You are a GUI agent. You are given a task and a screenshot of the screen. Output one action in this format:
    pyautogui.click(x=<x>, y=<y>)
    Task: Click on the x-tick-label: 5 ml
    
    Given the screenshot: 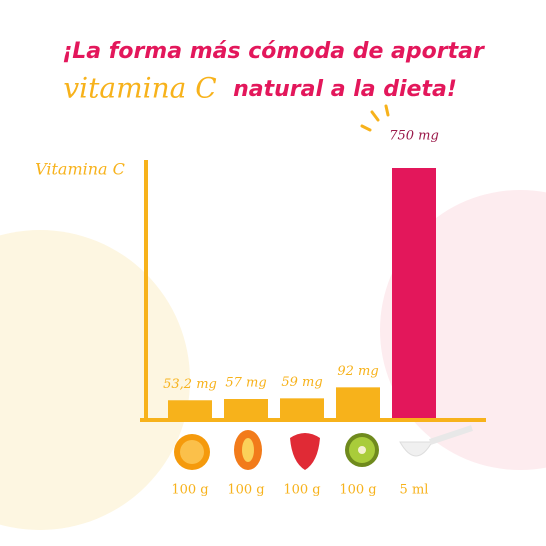 What is the action you would take?
    pyautogui.click(x=414, y=490)
    